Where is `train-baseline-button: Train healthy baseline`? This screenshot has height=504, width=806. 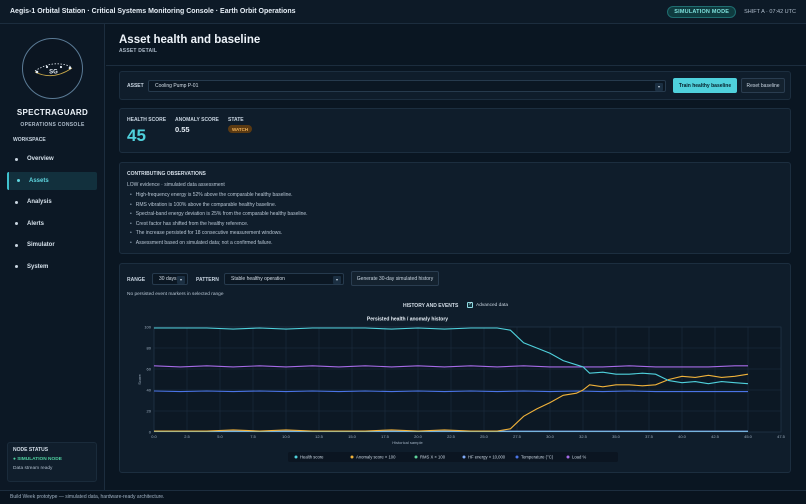 train-baseline-button: Train healthy baseline is located at coordinates (705, 85).